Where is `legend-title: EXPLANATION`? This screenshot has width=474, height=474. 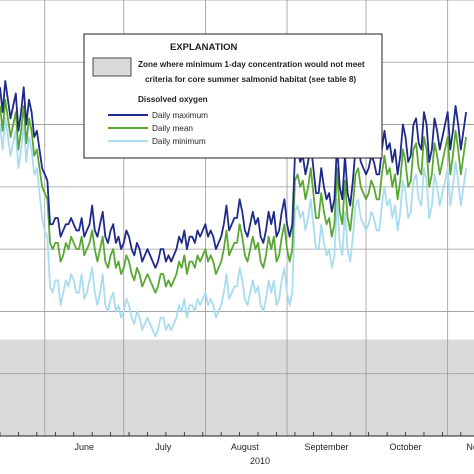 legend-title: EXPLANATION is located at coordinates (204, 47).